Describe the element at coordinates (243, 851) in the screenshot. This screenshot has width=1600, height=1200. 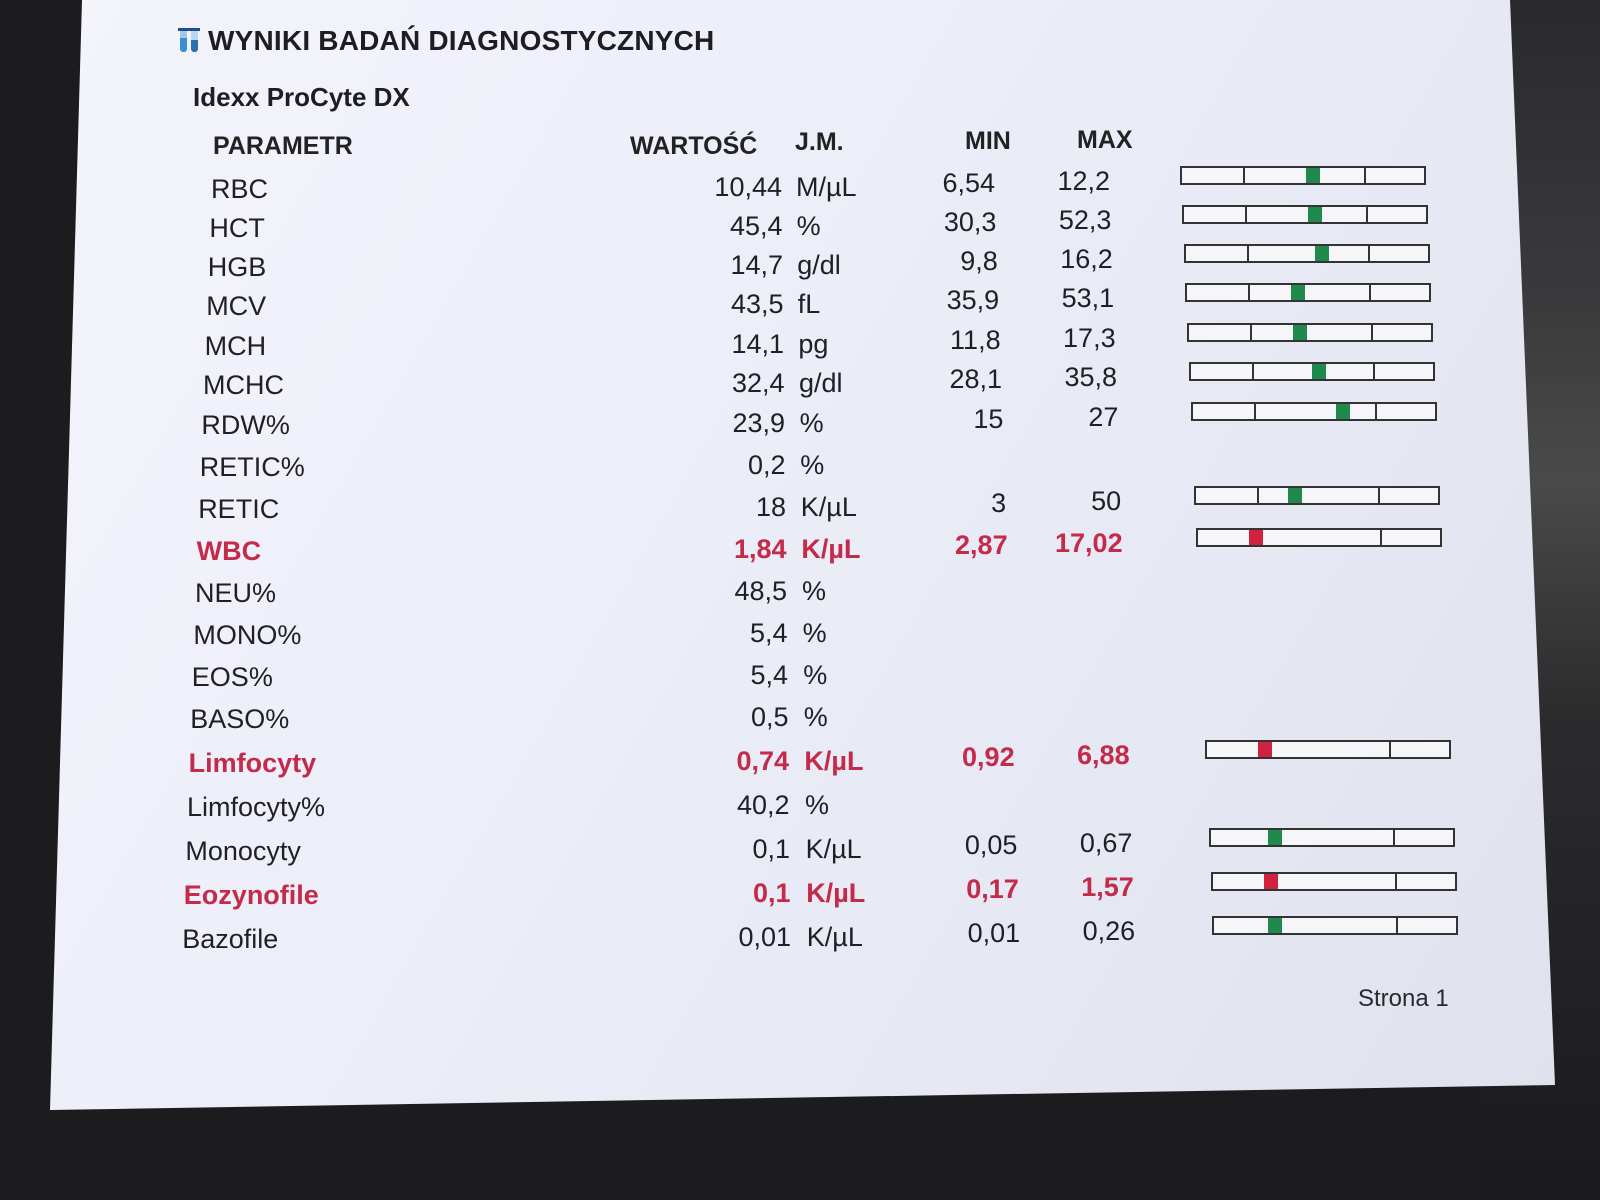
I see `parameter-name: Monocyty` at that location.